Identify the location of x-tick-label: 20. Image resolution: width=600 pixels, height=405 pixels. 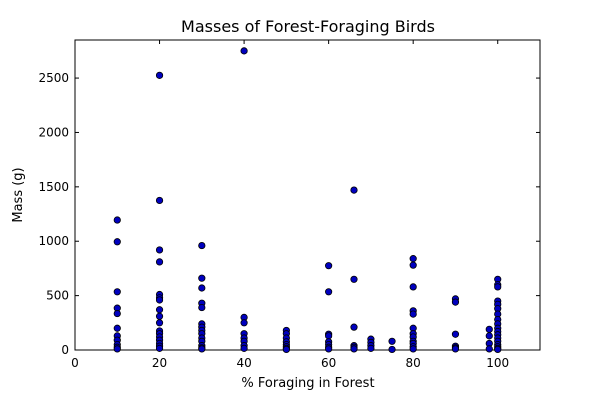
(159, 363).